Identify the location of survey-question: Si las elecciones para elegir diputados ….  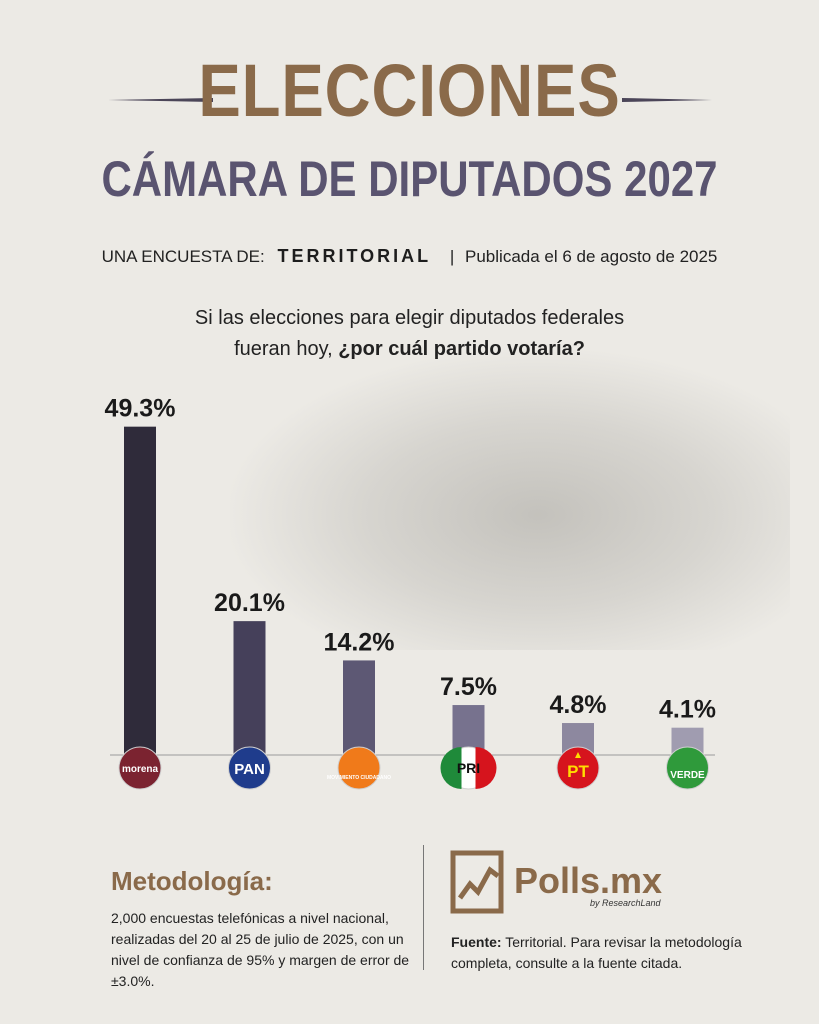
(409, 334).